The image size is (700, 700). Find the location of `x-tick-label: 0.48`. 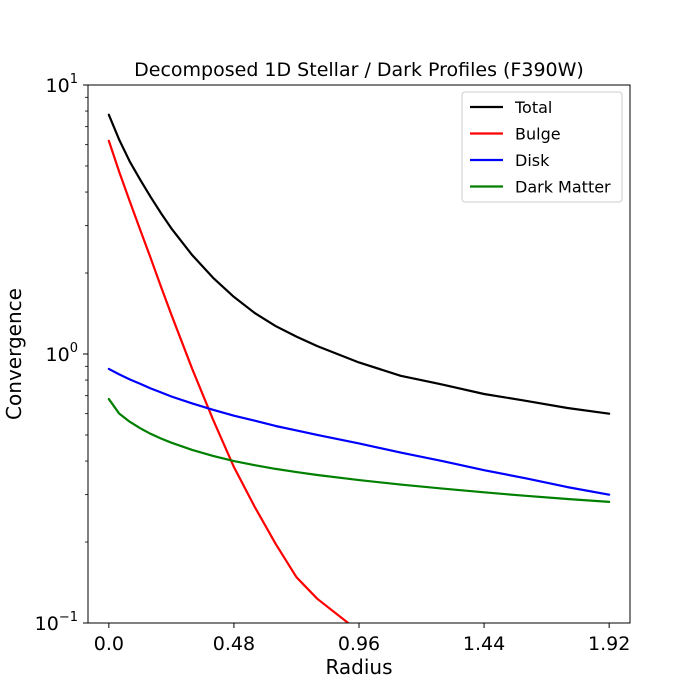

x-tick-label: 0.48 is located at coordinates (234, 644).